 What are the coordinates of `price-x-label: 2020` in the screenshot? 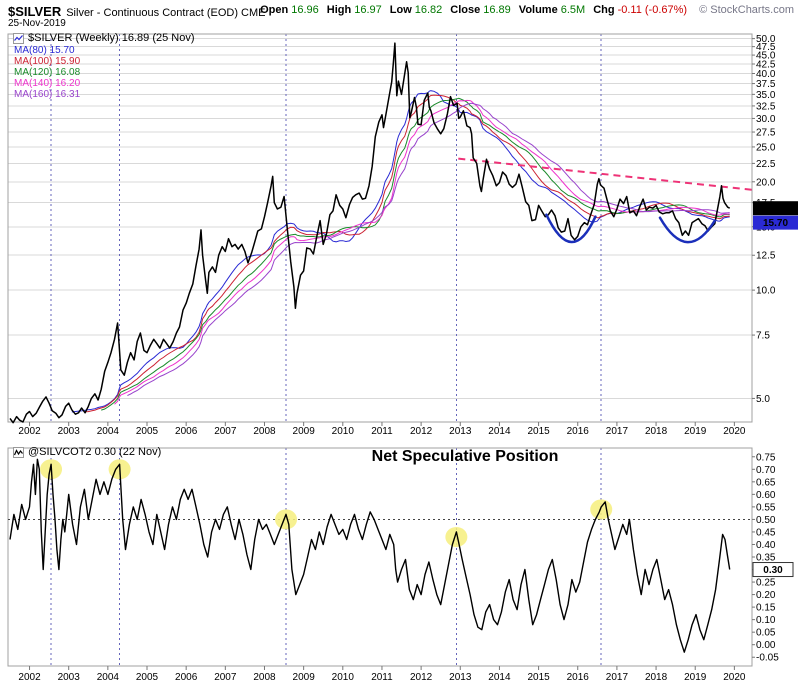 It's located at (734, 431).